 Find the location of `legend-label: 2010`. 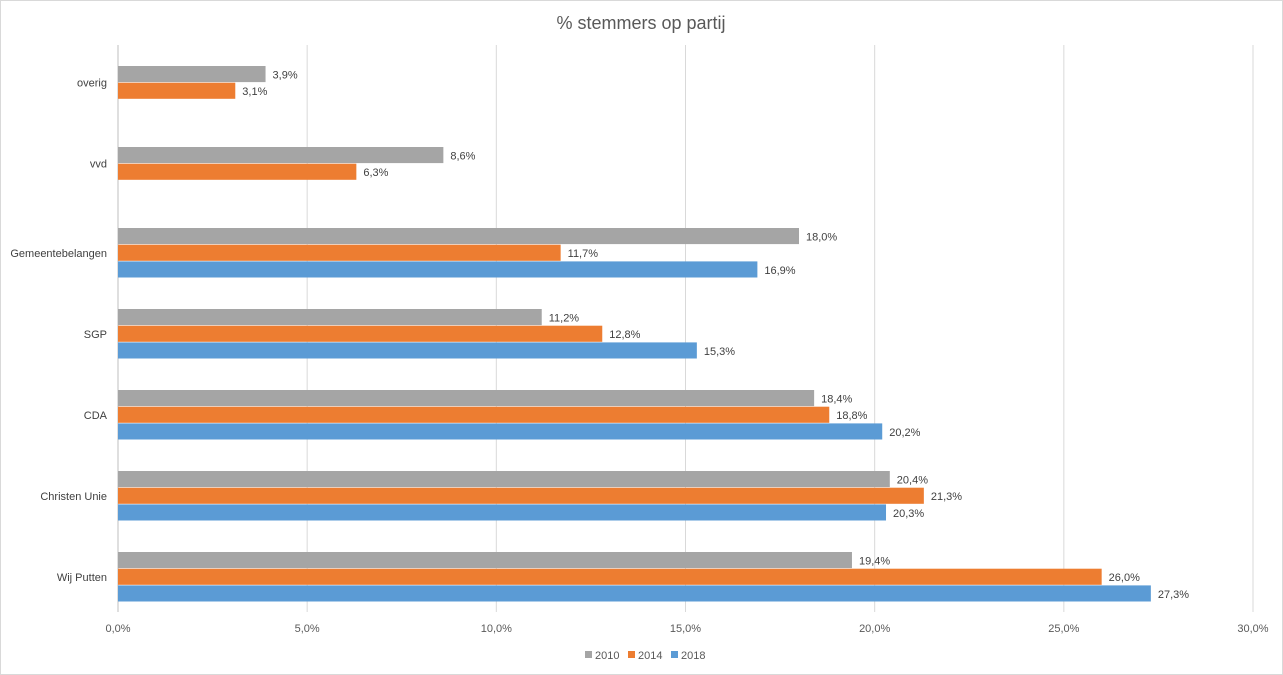

legend-label: 2010 is located at coordinates (607, 656).